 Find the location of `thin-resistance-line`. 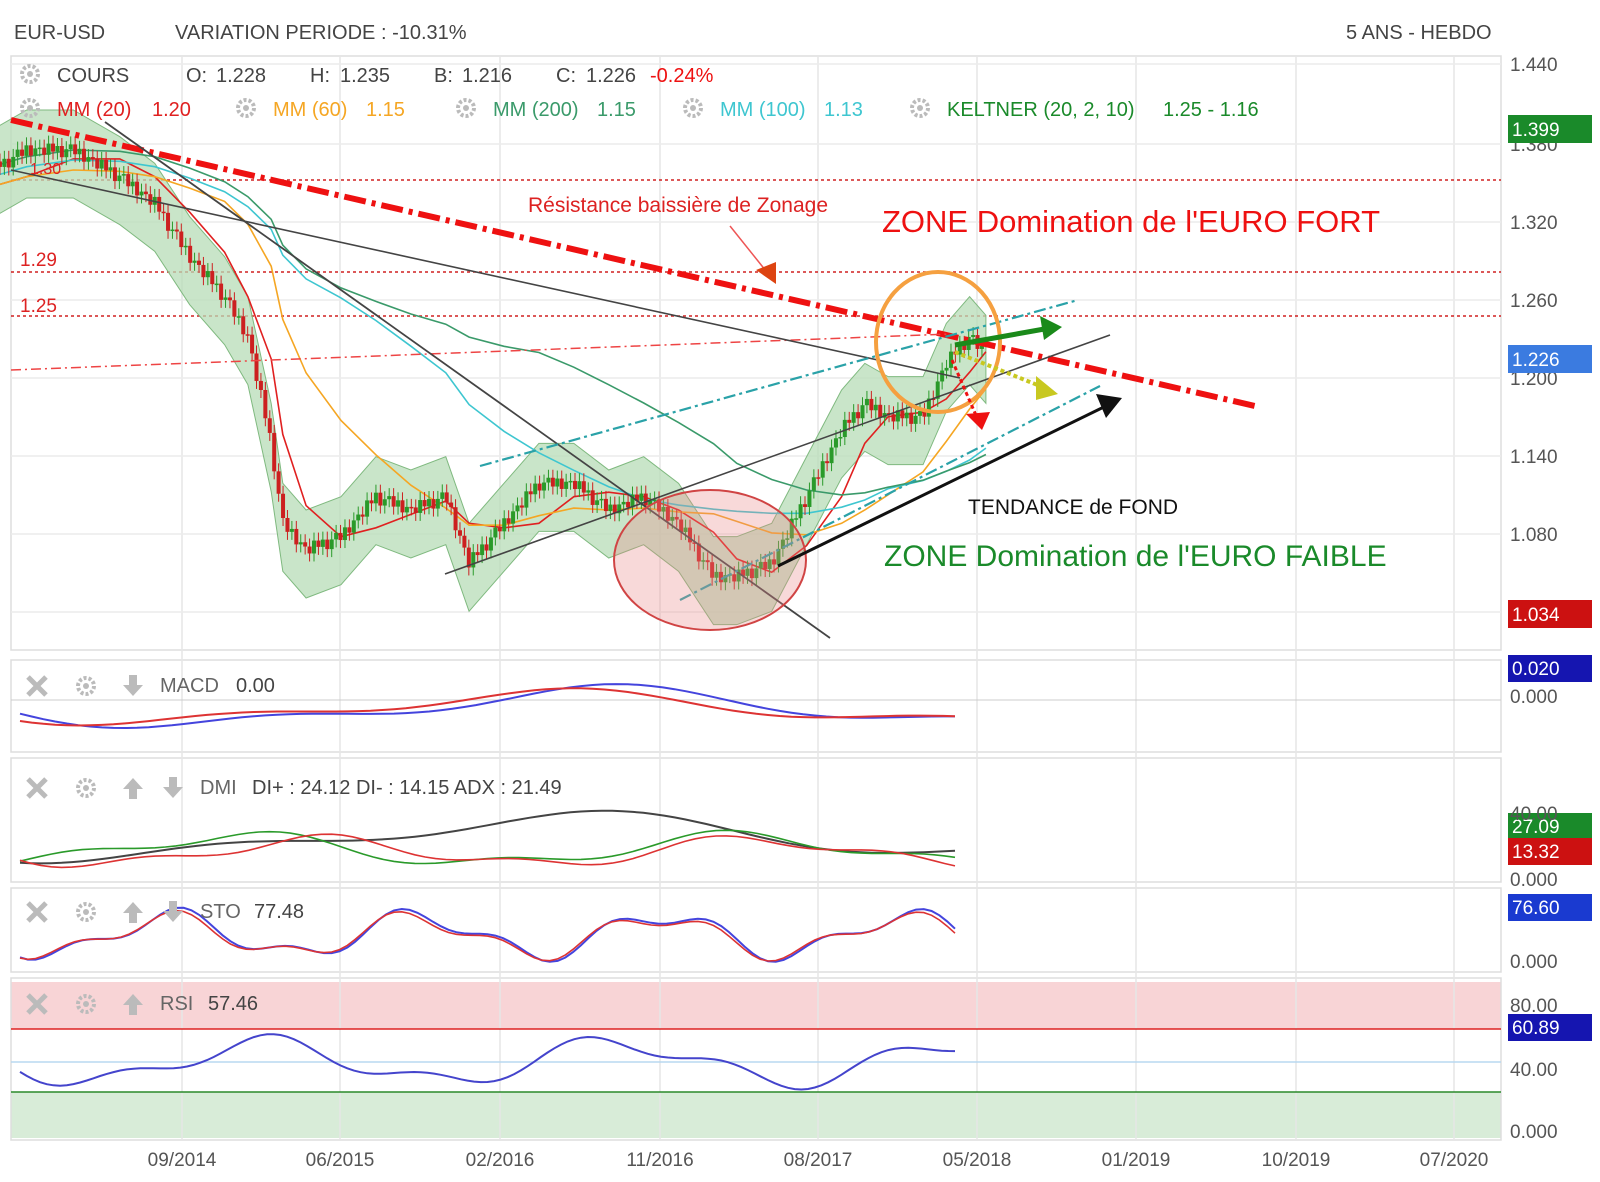

thin-resistance-line is located at coordinates (480, 352).